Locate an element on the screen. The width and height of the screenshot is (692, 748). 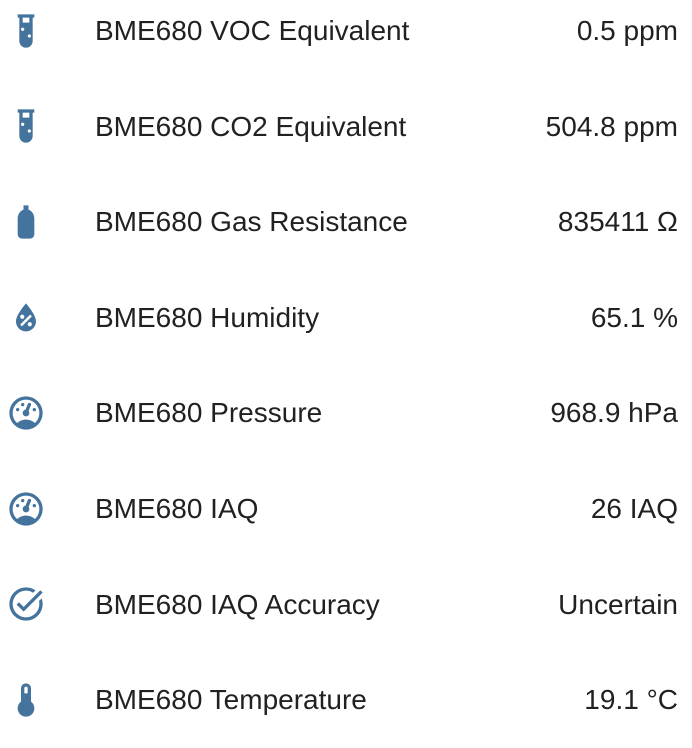
entity-row: BME680 CO2 Equivalent 504.8 ppm is located at coordinates (346, 126).